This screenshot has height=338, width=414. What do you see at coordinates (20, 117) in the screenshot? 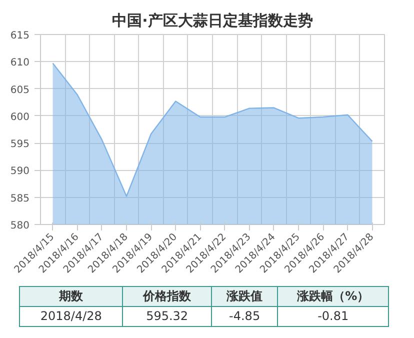
I see `y-tick-label: 600` at bounding box center [20, 117].